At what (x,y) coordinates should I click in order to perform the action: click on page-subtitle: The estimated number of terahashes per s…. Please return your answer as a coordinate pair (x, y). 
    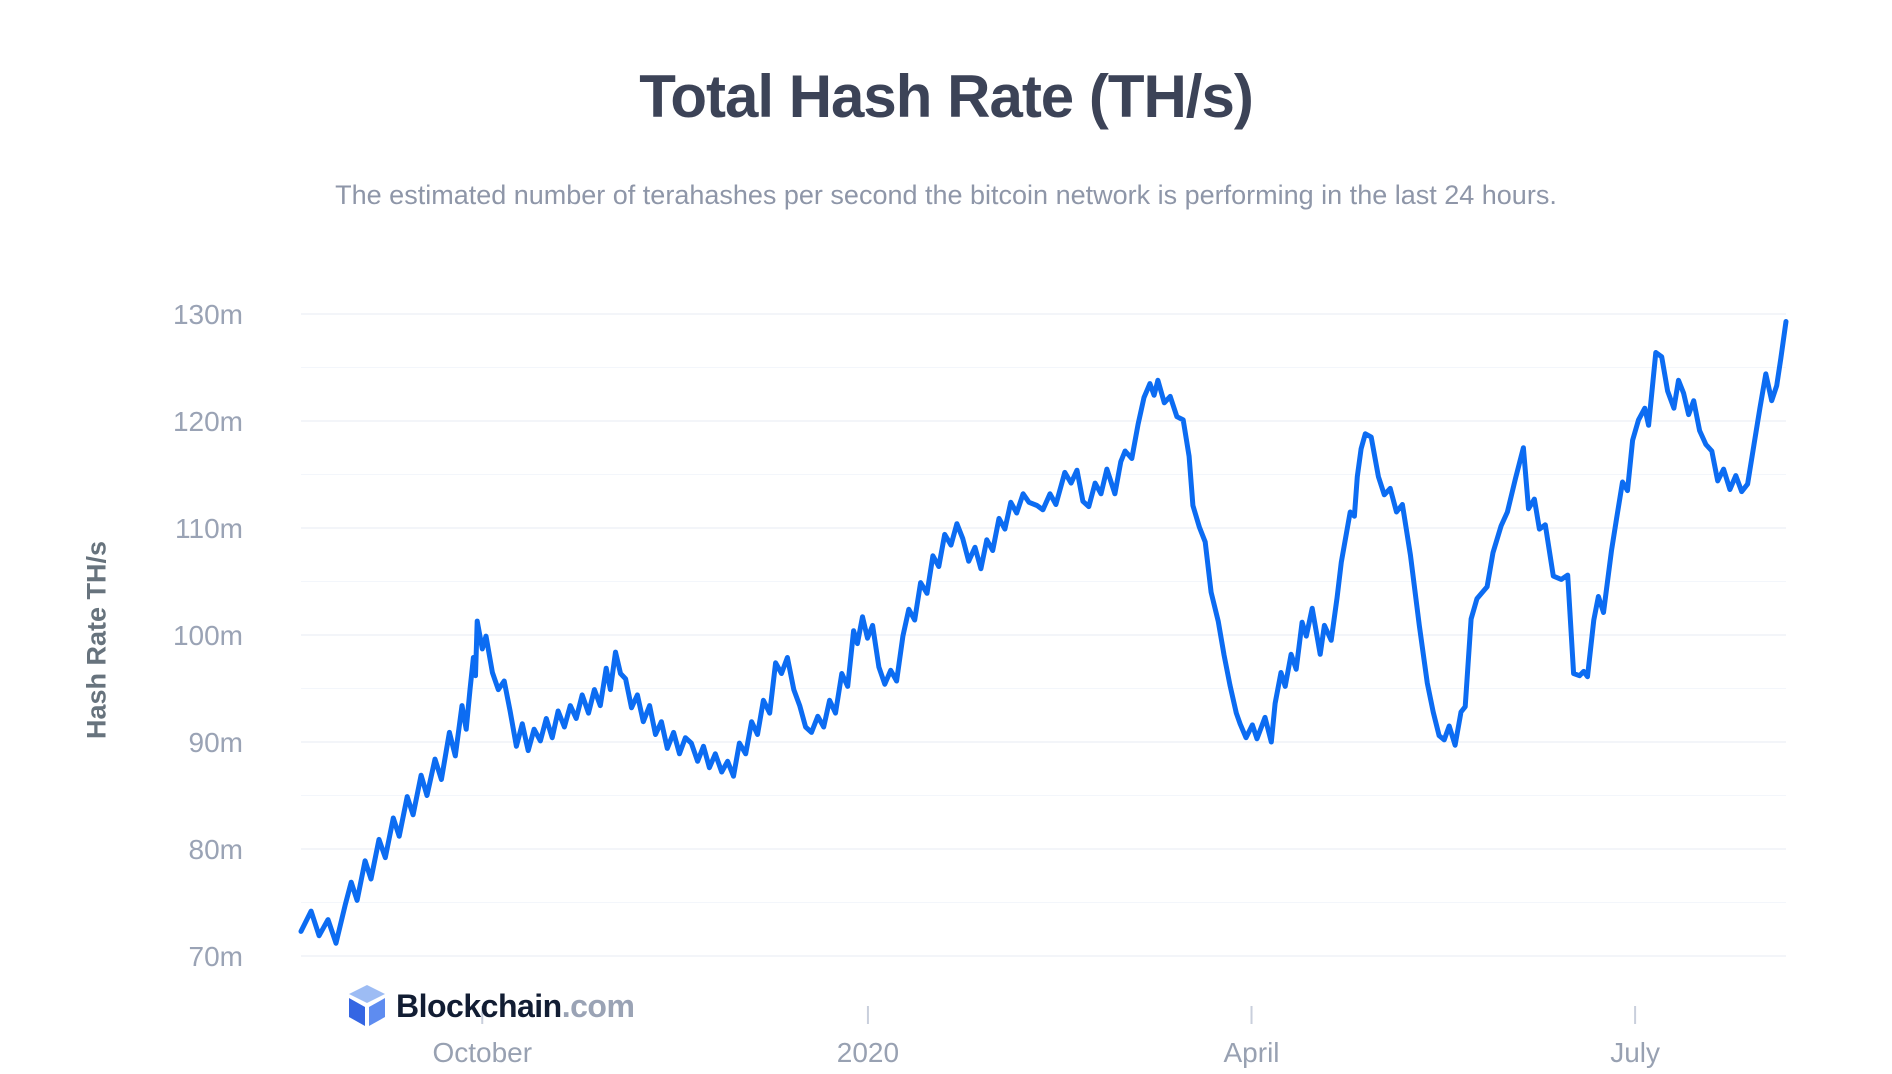
    Looking at the image, I should click on (946, 195).